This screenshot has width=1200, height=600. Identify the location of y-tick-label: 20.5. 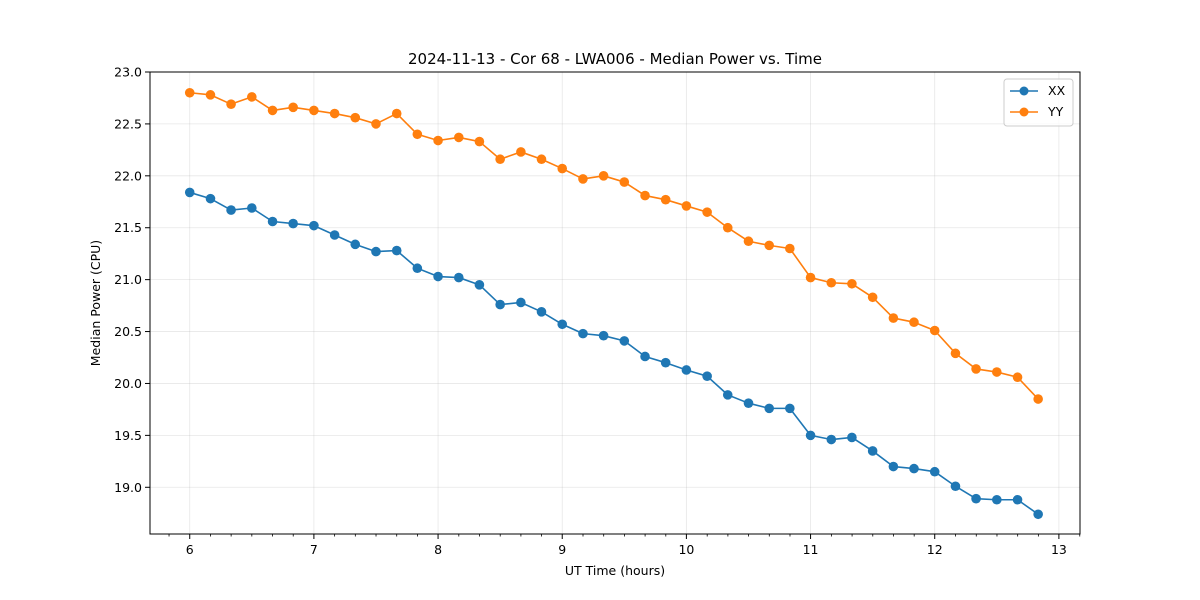
(128, 331).